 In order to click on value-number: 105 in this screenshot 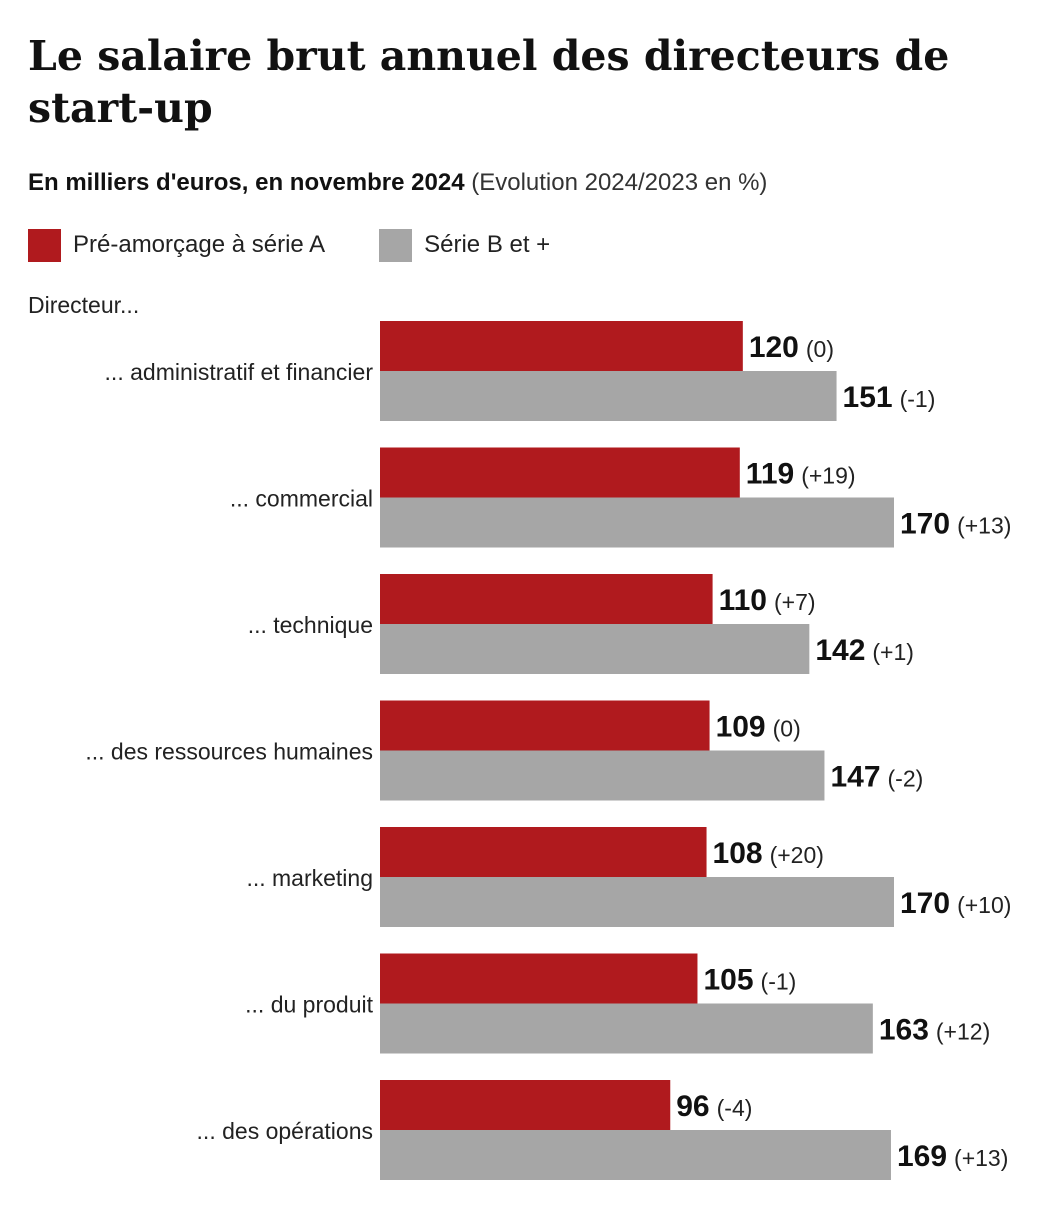, I will do `click(728, 980)`.